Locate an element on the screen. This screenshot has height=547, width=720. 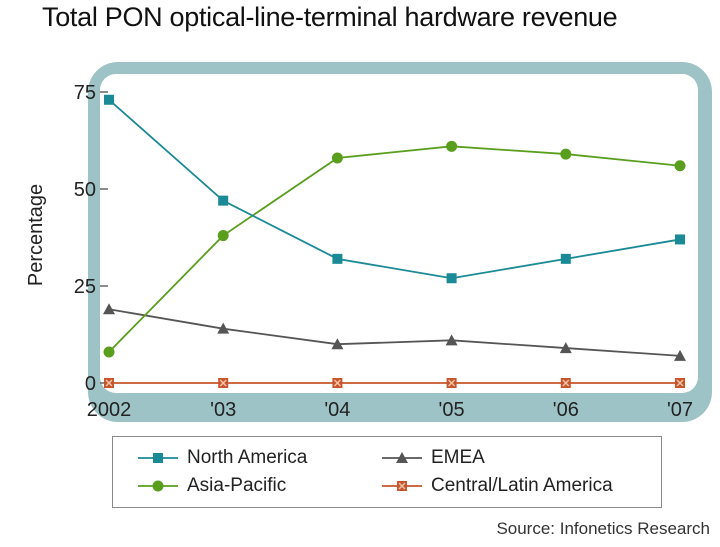
legend-label: EMEA is located at coordinates (458, 457).